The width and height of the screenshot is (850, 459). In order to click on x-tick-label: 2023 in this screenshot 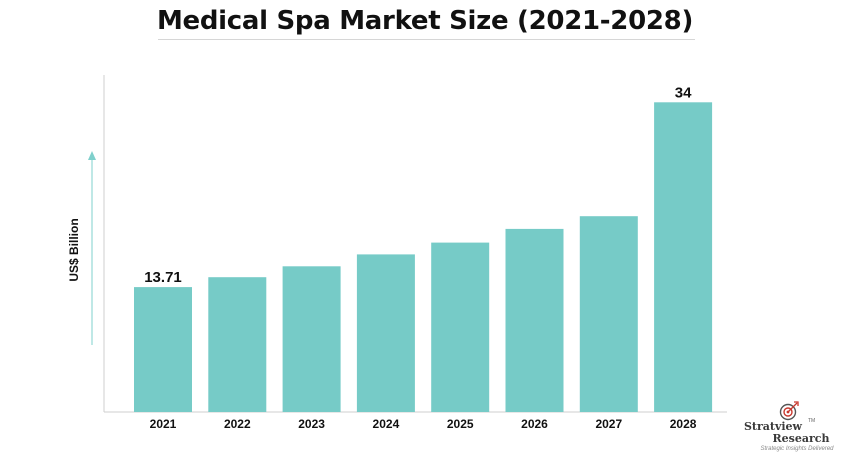, I will do `click(311, 424)`.